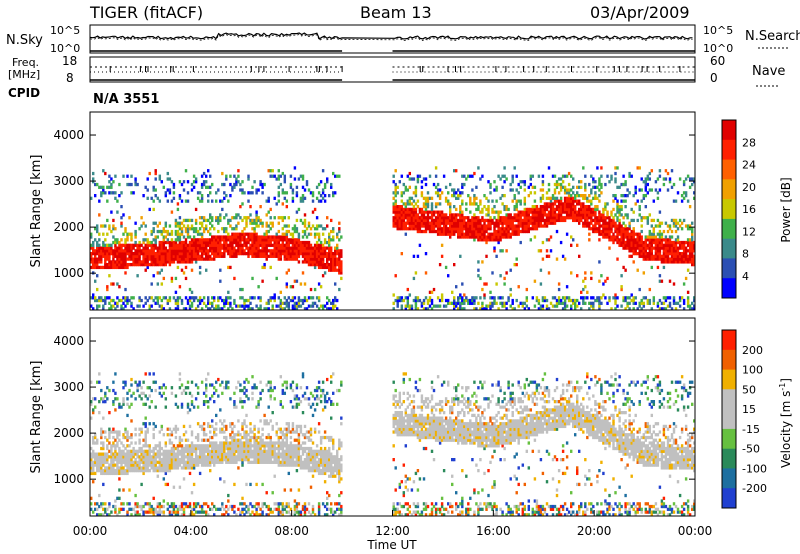 The image size is (800, 554). Describe the element at coordinates (729, 229) in the screenshot. I see `colorbar-cell` at that location.